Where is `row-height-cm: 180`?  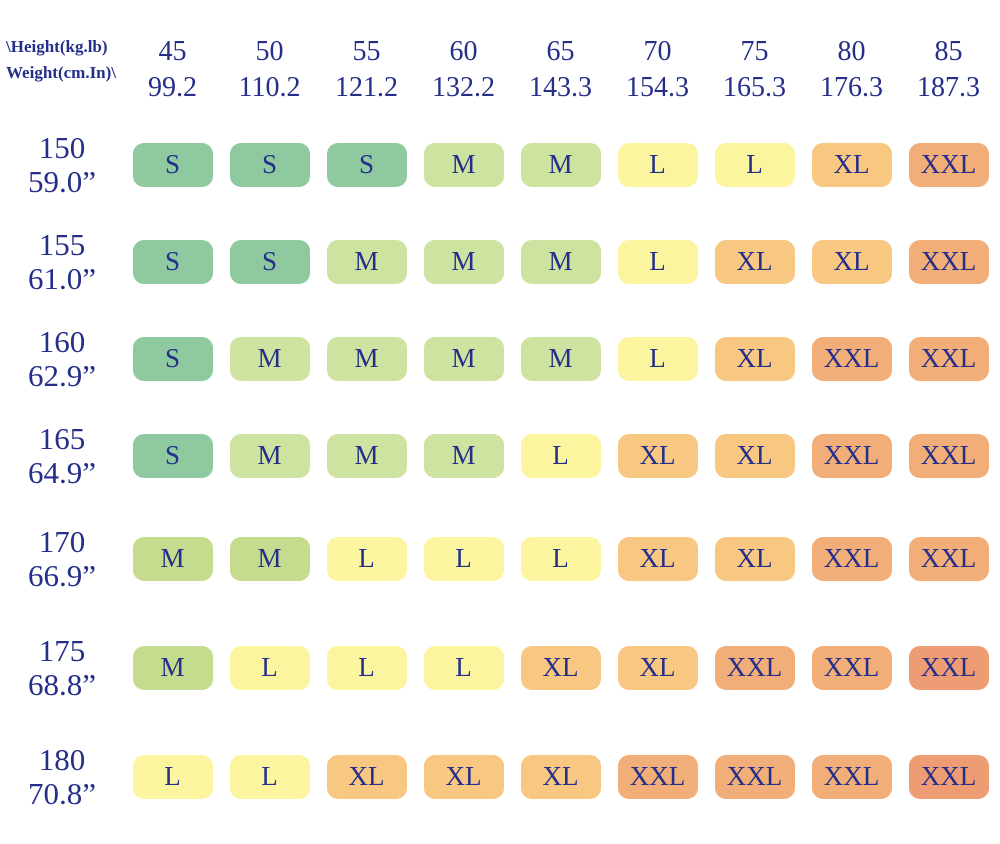 row-height-cm: 180 is located at coordinates (62, 760).